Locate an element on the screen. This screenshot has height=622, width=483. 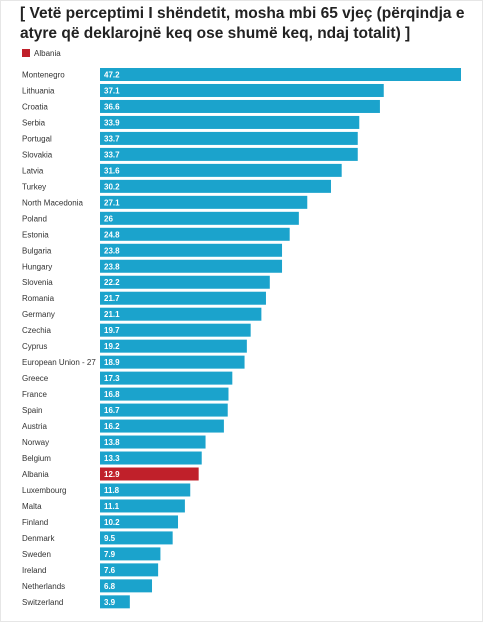
value-label-hungary: 23.8 is located at coordinates (112, 266).